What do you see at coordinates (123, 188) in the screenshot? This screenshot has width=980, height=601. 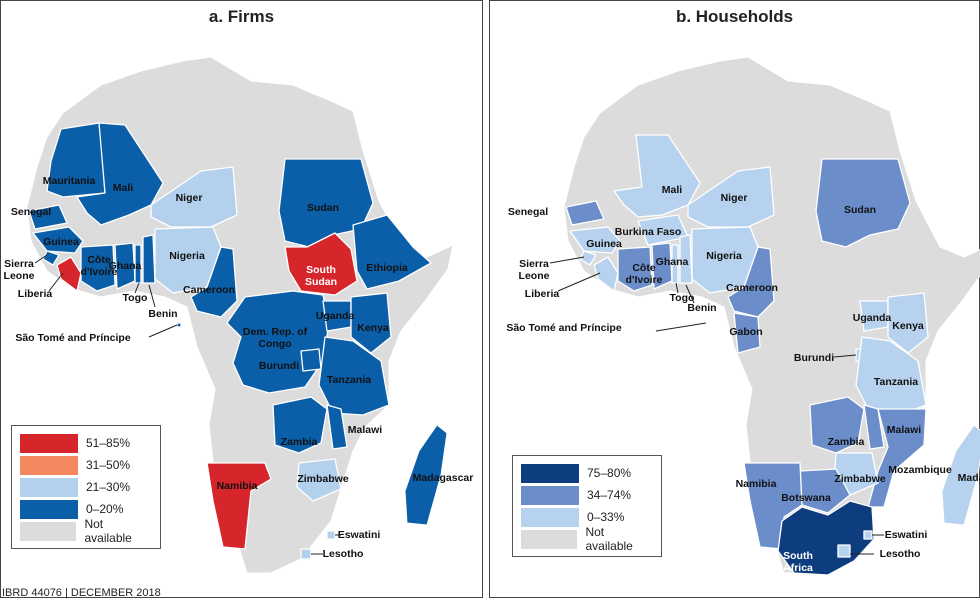 I see `label-mali: Mali` at bounding box center [123, 188].